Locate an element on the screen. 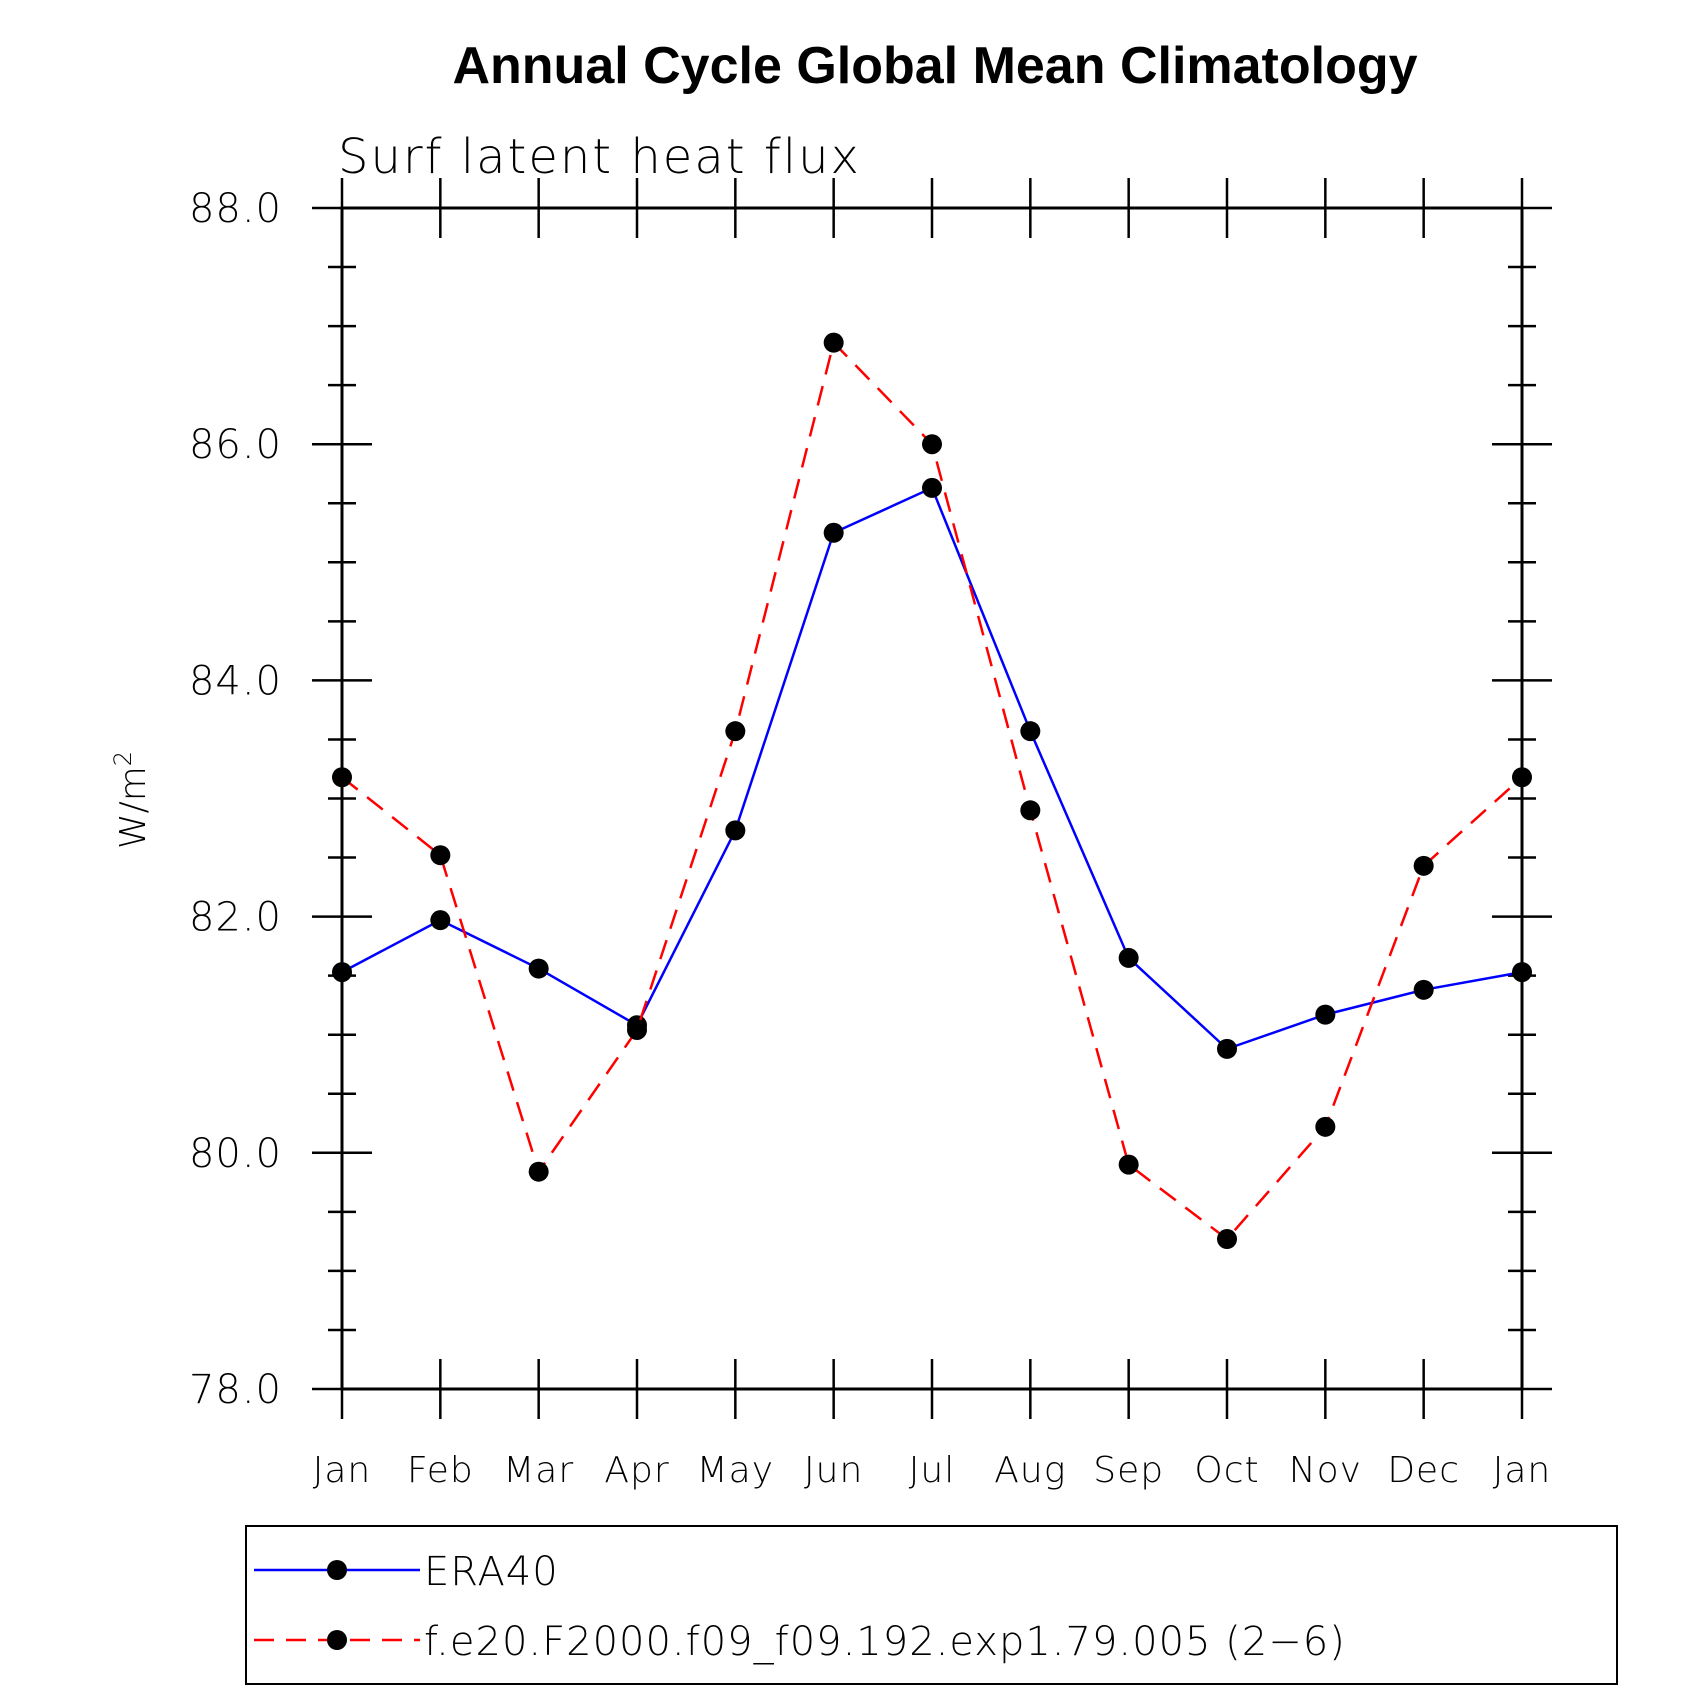 The width and height of the screenshot is (1708, 1708). legend-box is located at coordinates (931, 1605).